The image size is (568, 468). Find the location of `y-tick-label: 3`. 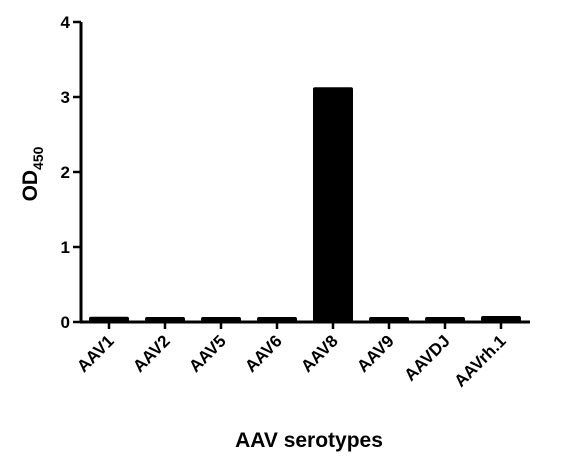

y-tick-label: 3 is located at coordinates (65, 97).